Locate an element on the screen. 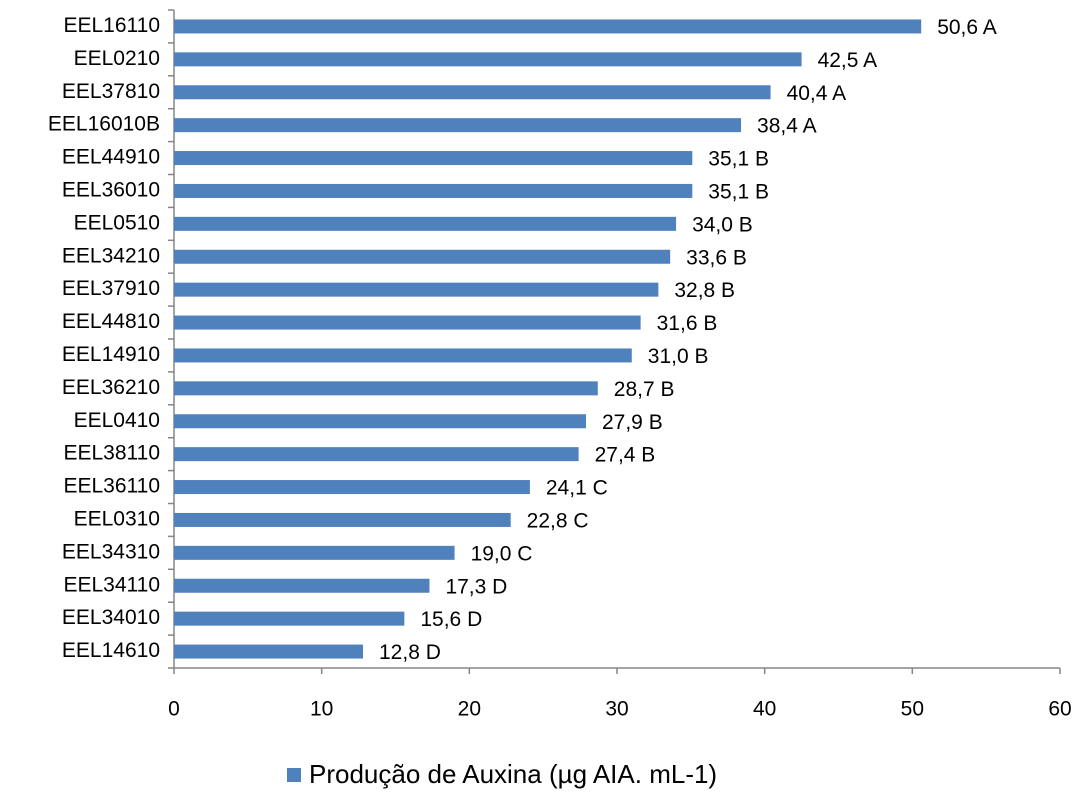 Image resolution: width=1080 pixels, height=796 pixels. y-tick-label: EEL0510 is located at coordinates (117, 222).